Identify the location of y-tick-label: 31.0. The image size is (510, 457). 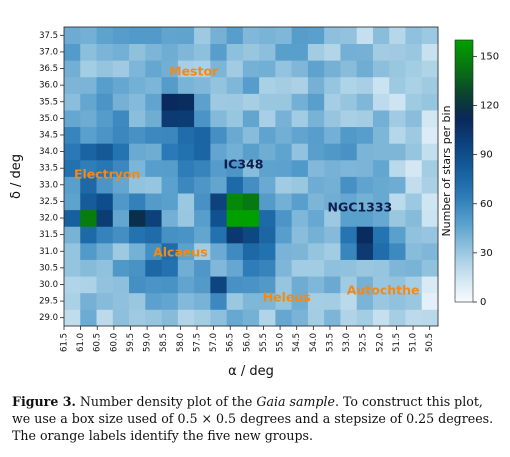
(48, 252).